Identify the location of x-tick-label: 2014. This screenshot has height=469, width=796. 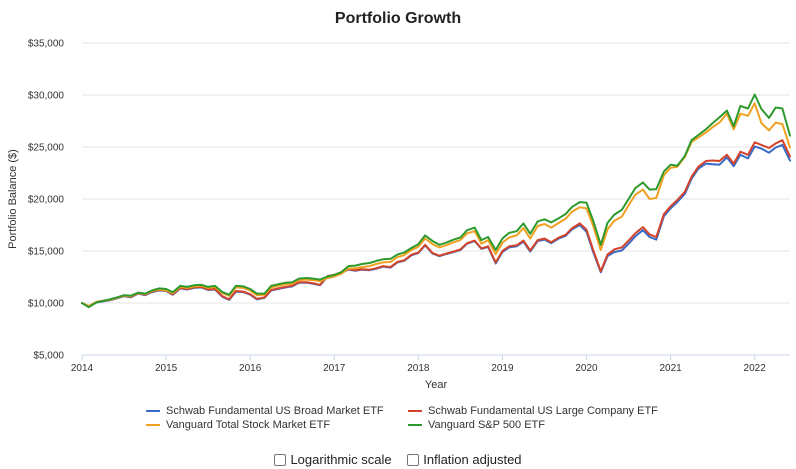
(82, 368).